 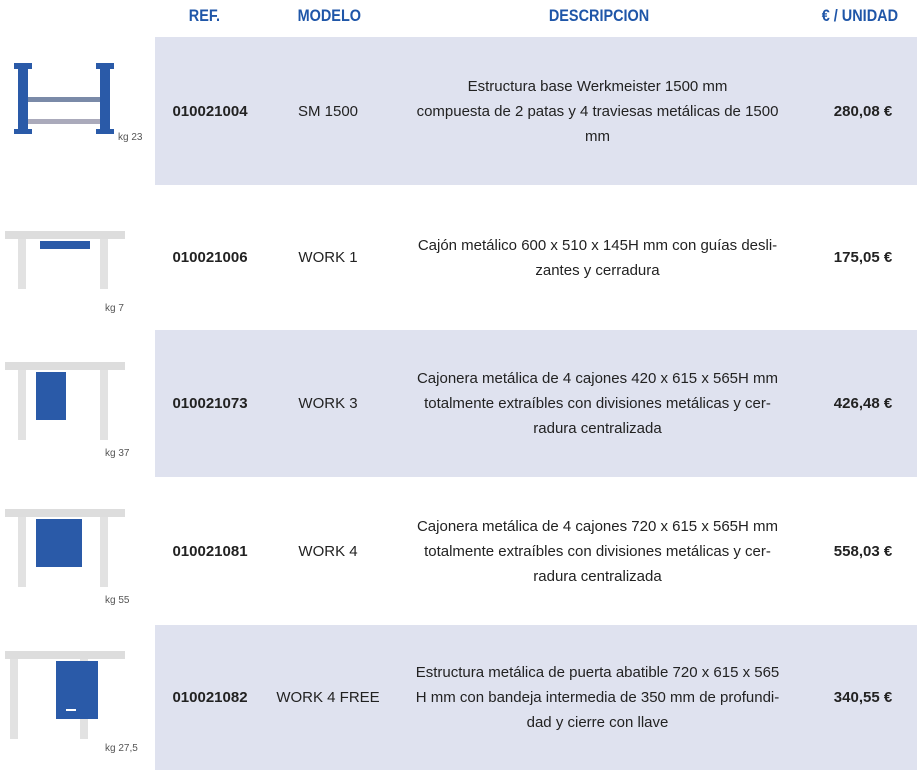 I want to click on precio: 175,05 €, so click(x=863, y=257).